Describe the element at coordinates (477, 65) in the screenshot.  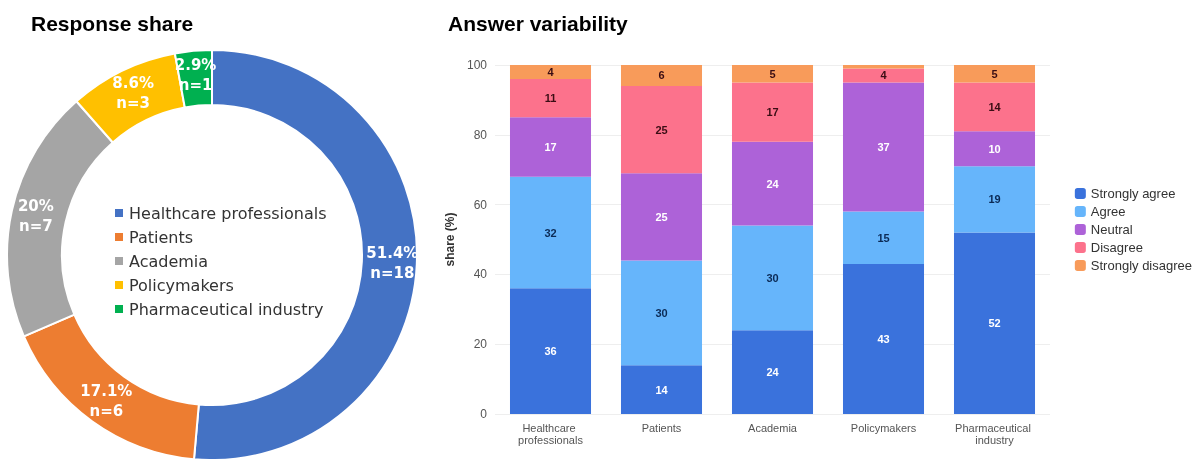
I see `y-tick-label: 100` at that location.